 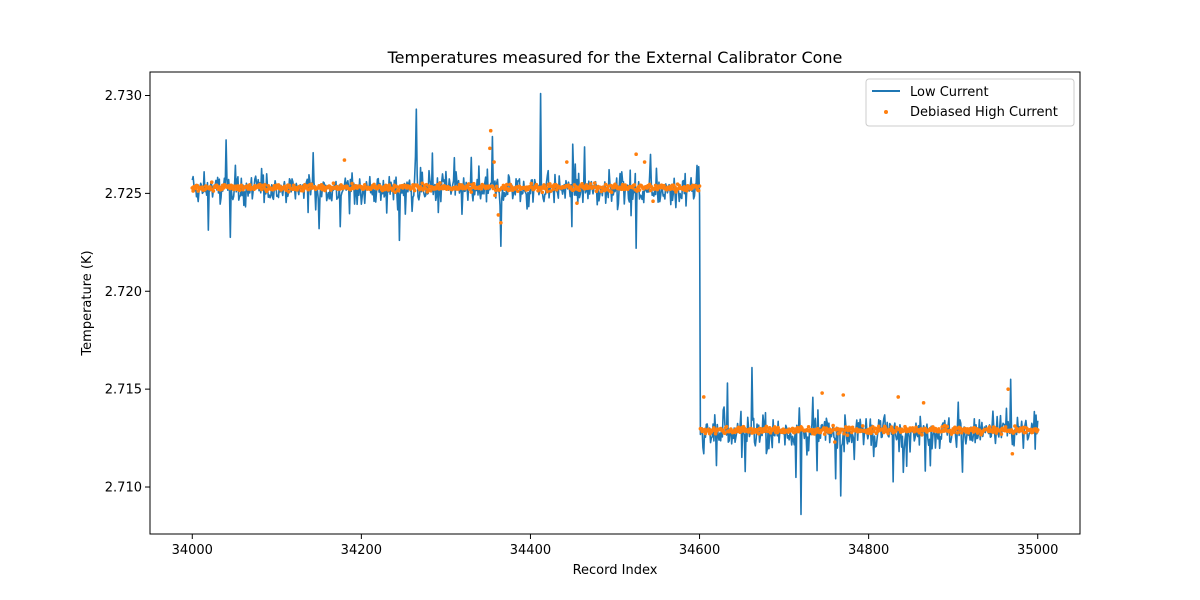 I want to click on x-tick-label: 34600, so click(x=699, y=550).